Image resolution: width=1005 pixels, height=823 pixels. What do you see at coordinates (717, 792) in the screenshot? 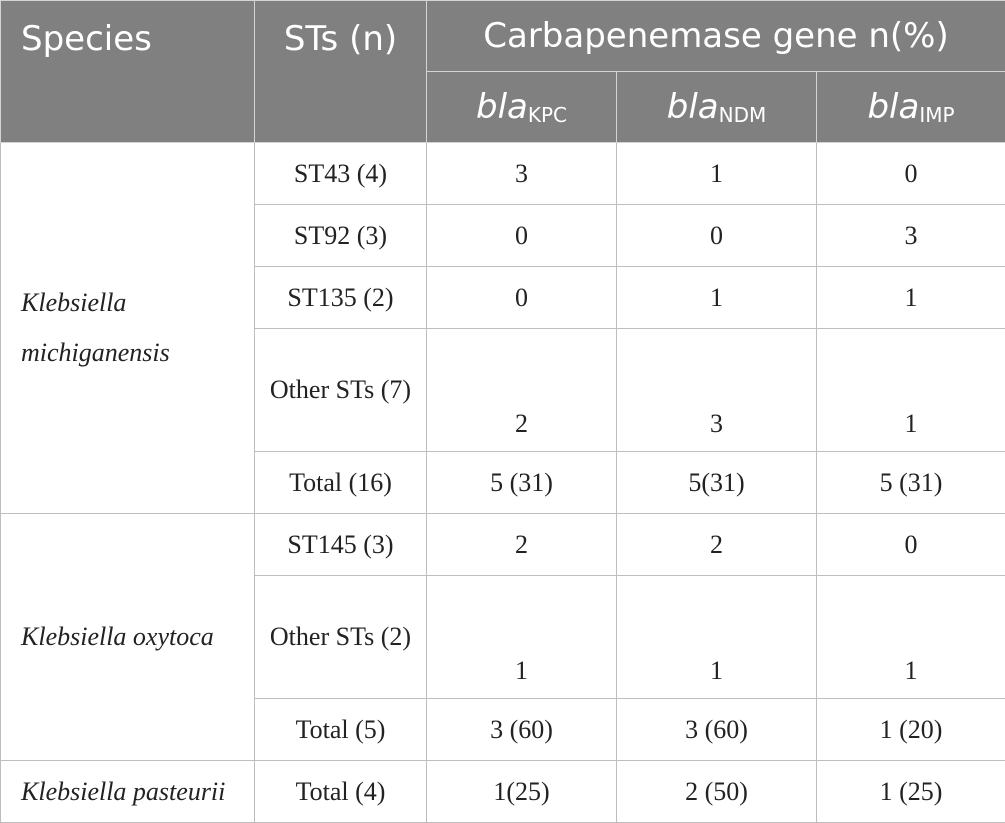
I see `ndm-cell: 2 (50)` at bounding box center [717, 792].